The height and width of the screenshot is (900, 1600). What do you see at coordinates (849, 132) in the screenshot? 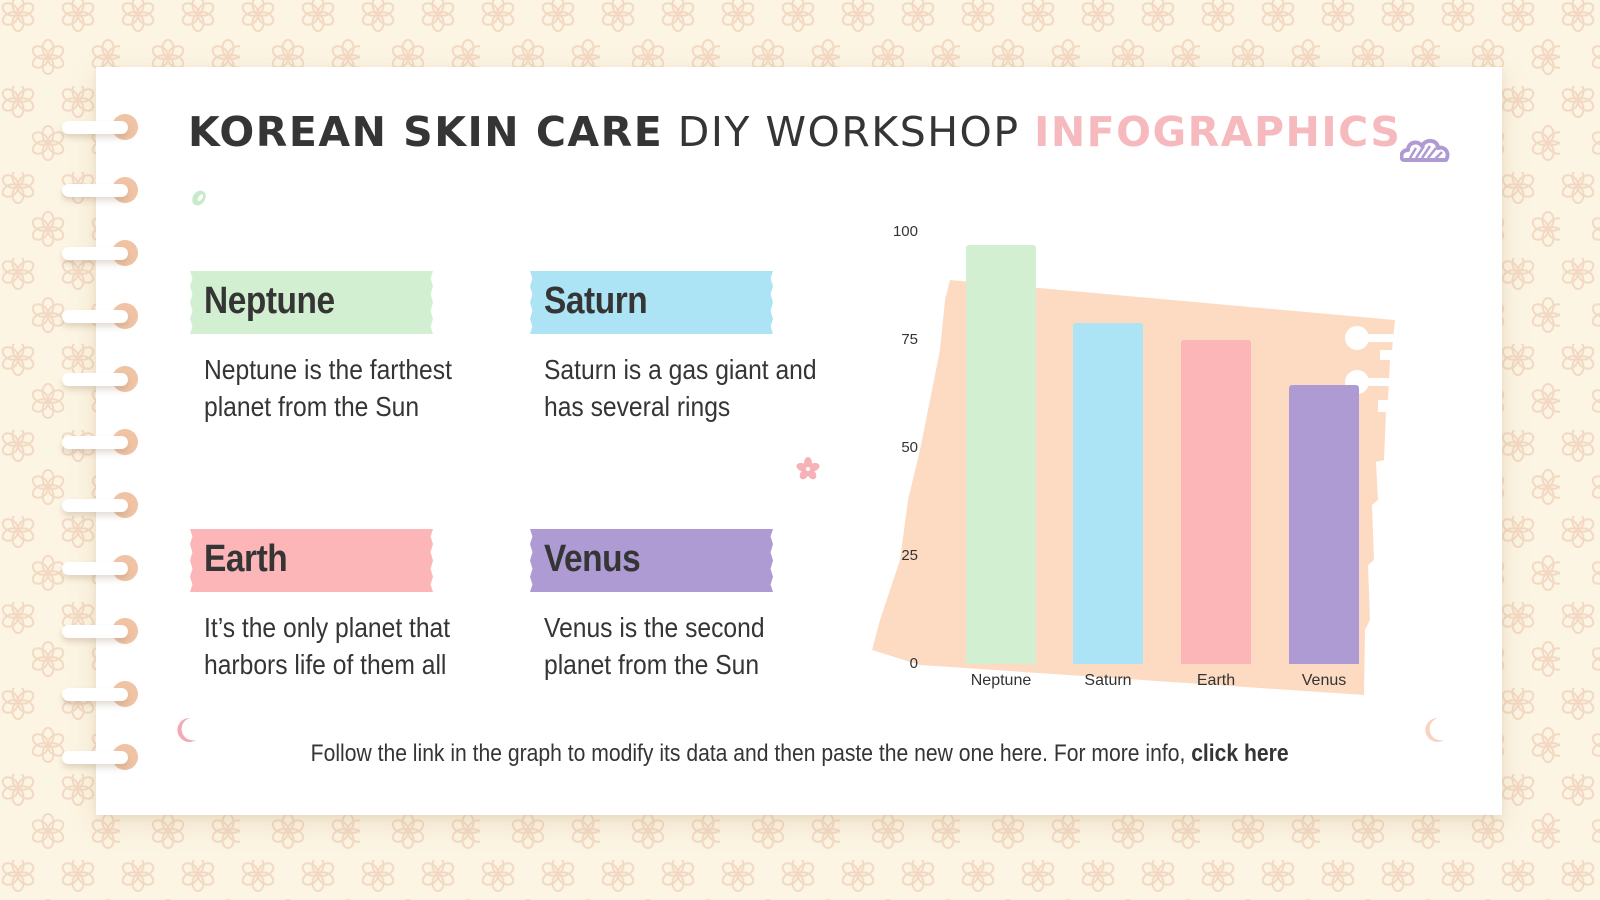
I see `title-part-light: DIY WORKSHOP` at bounding box center [849, 132].